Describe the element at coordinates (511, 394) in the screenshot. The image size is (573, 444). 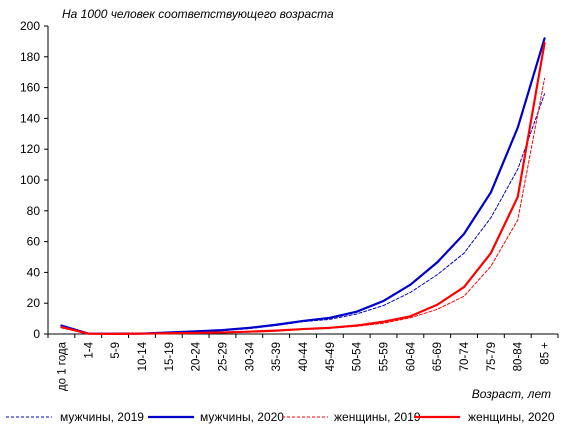
I see `x-axis-title: Возраст, лет` at that location.